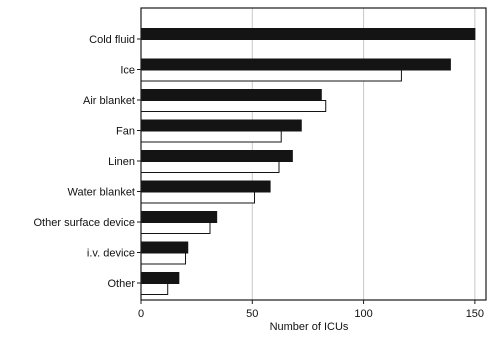 The width and height of the screenshot is (489, 347). I want to click on x-tick-label: 150, so click(475, 314).